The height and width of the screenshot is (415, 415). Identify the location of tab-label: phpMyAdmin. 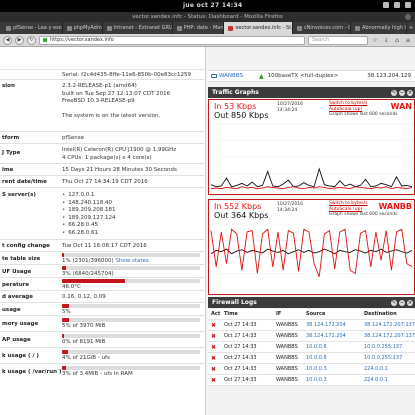
(87, 28).